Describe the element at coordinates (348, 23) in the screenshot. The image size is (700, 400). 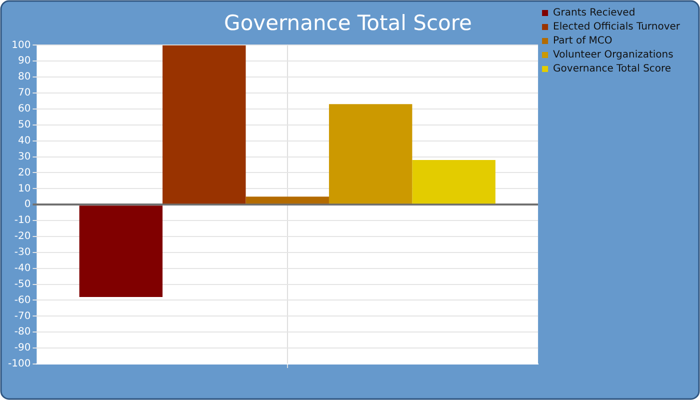
I see `chart-title: Governance Total Score` at that location.